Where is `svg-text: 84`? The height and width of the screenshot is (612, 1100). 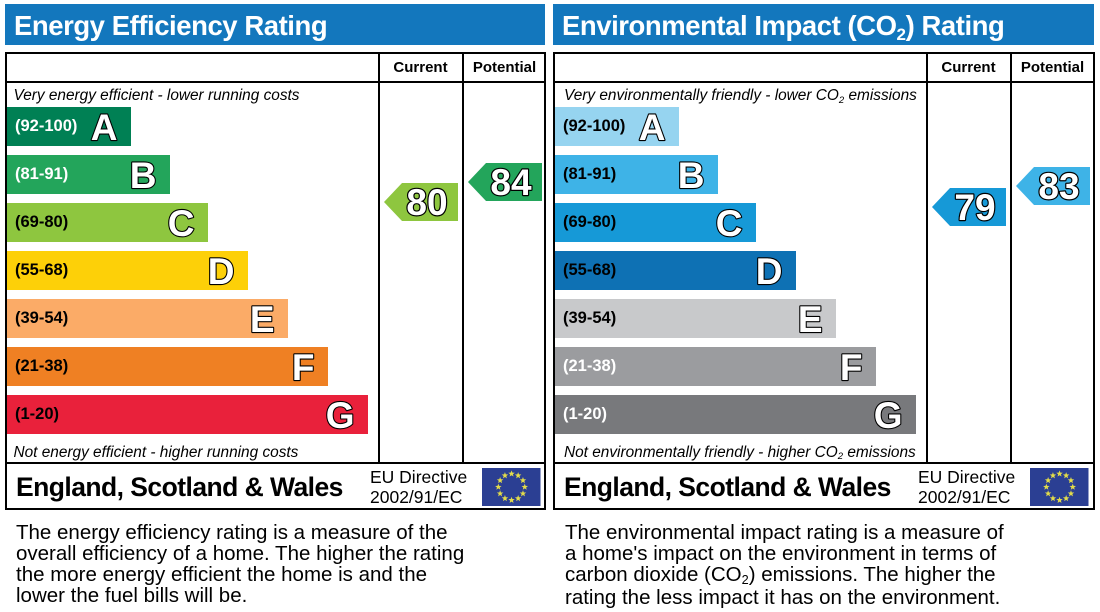 svg-text: 84 is located at coordinates (511, 182).